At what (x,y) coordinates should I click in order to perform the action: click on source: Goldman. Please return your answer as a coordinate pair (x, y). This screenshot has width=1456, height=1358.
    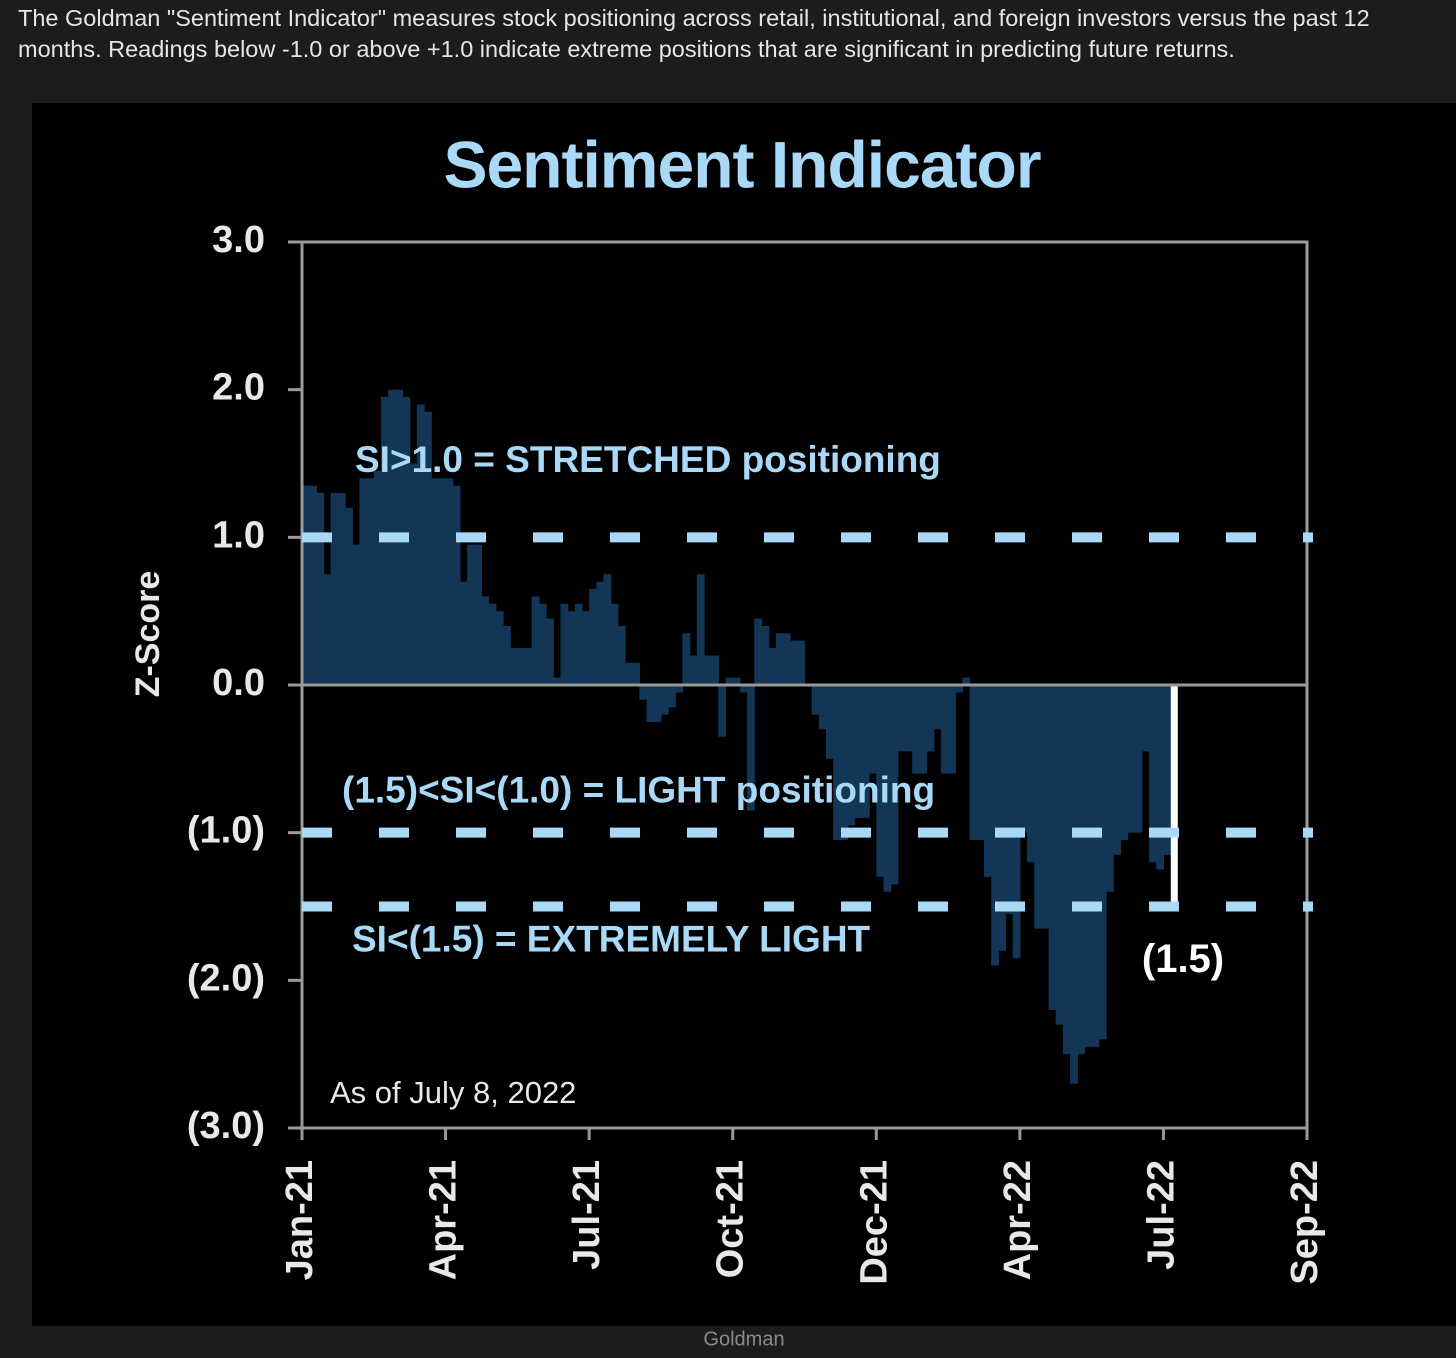
    Looking at the image, I should click on (743, 1339).